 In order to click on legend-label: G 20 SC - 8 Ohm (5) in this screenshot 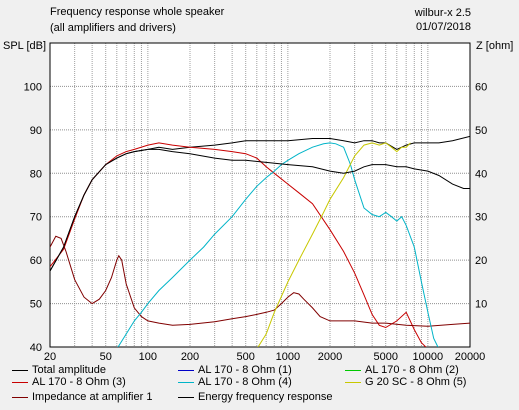, I will do `click(416, 382)`.